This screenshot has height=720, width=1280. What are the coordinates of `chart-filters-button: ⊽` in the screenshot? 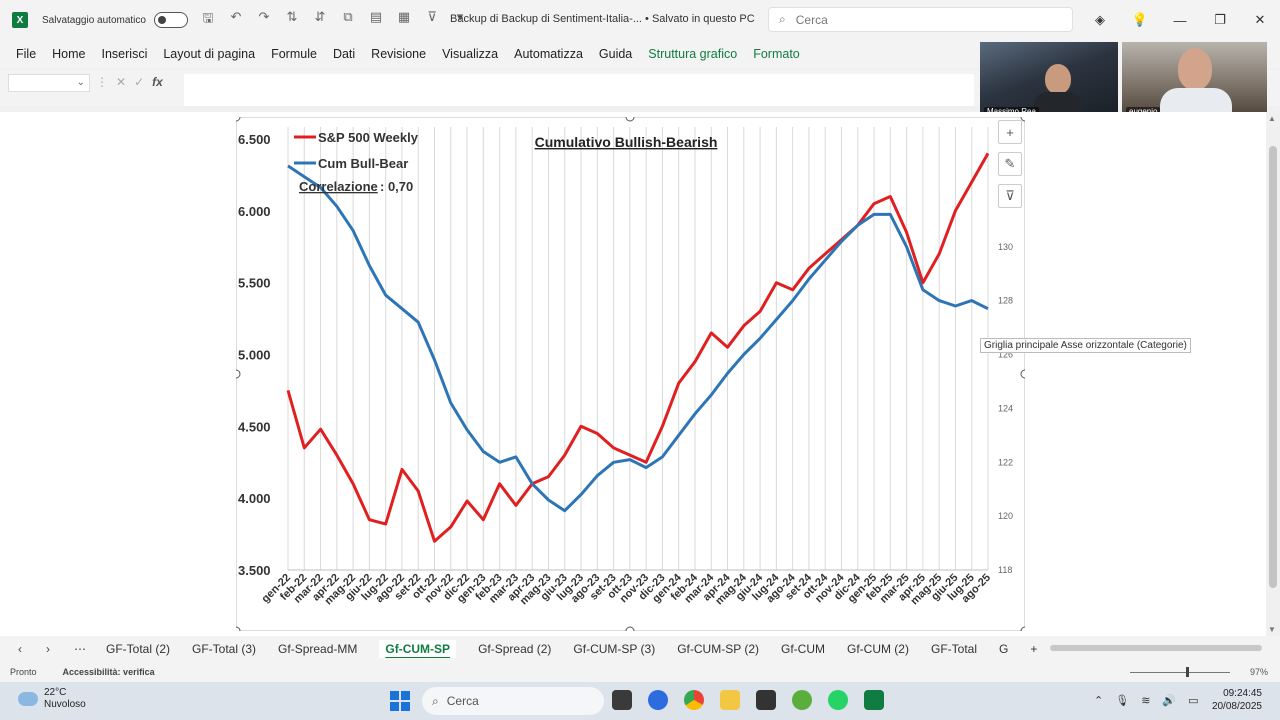 It's located at (1010, 196).